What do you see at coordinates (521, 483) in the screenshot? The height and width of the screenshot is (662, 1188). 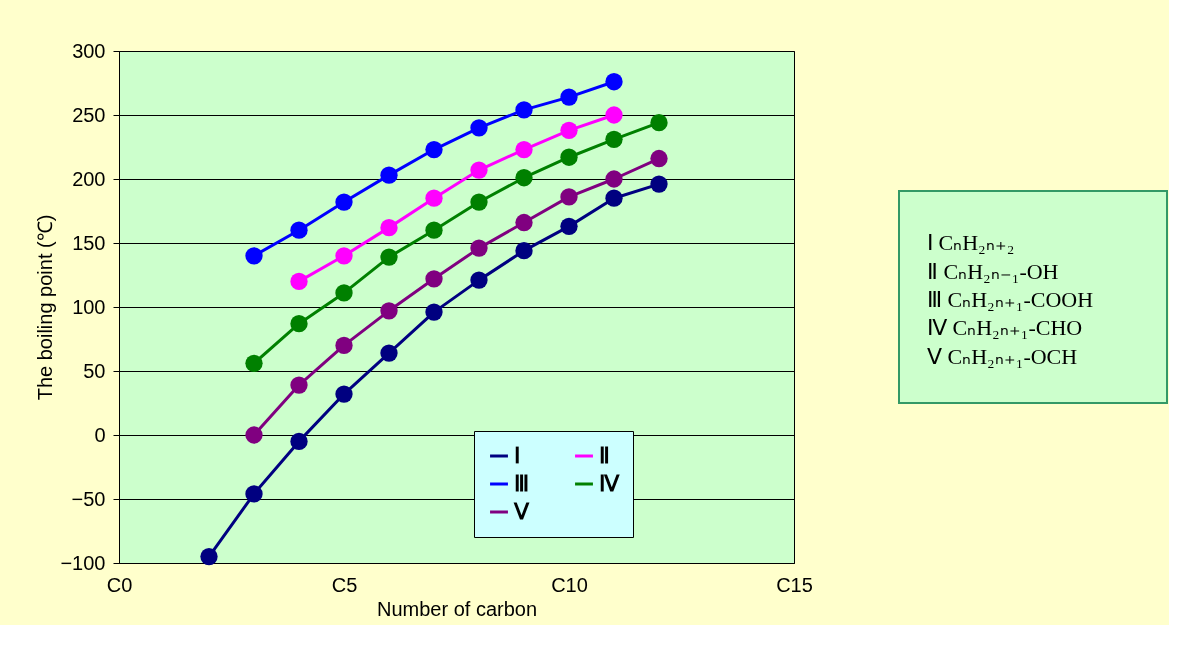 I see `legend-label: Ⅲ` at bounding box center [521, 483].